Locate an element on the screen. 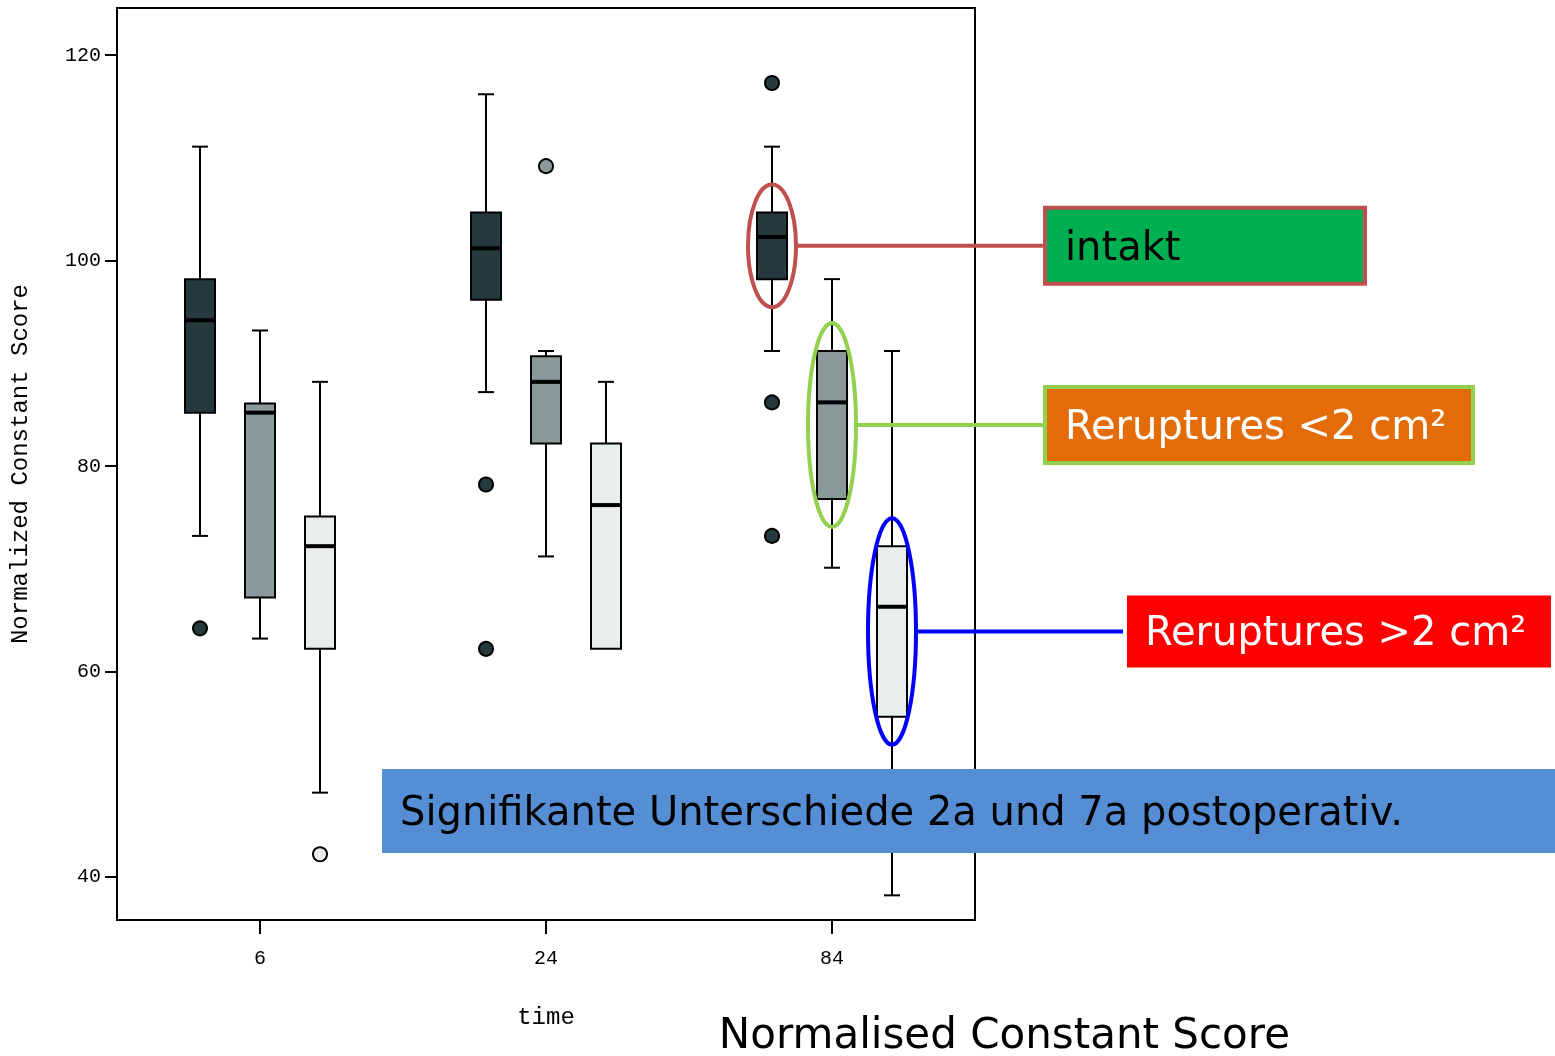  text: Reruptures >2 cm² is located at coordinates (1336, 631).